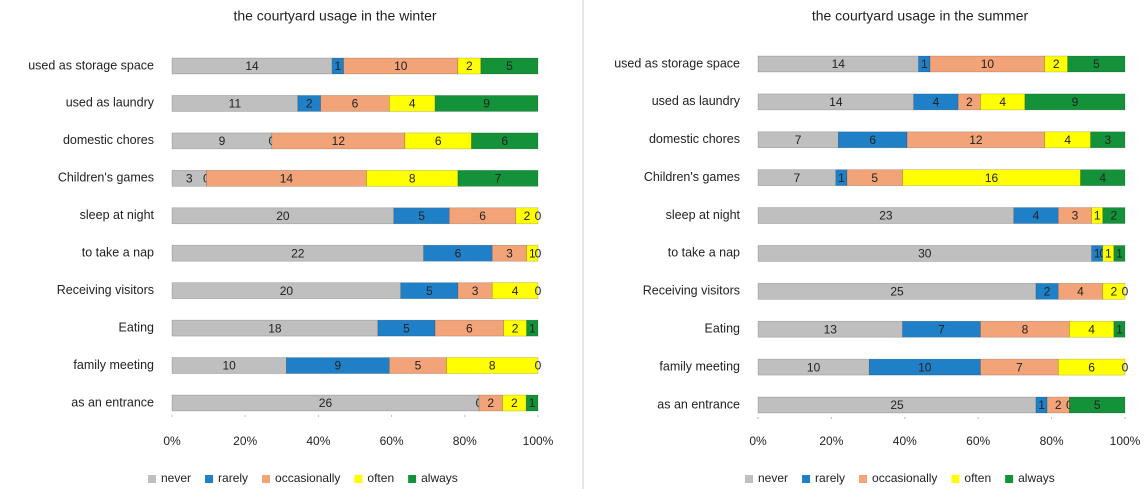 This screenshot has width=1146, height=489. I want to click on x-tick-label: 60%, so click(978, 441).